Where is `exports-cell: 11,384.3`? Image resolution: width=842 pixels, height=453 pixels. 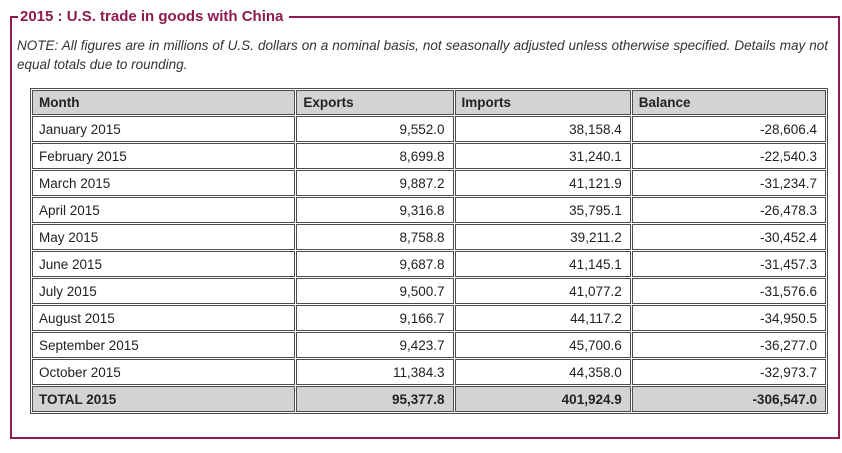 exports-cell: 11,384.3 is located at coordinates (375, 372).